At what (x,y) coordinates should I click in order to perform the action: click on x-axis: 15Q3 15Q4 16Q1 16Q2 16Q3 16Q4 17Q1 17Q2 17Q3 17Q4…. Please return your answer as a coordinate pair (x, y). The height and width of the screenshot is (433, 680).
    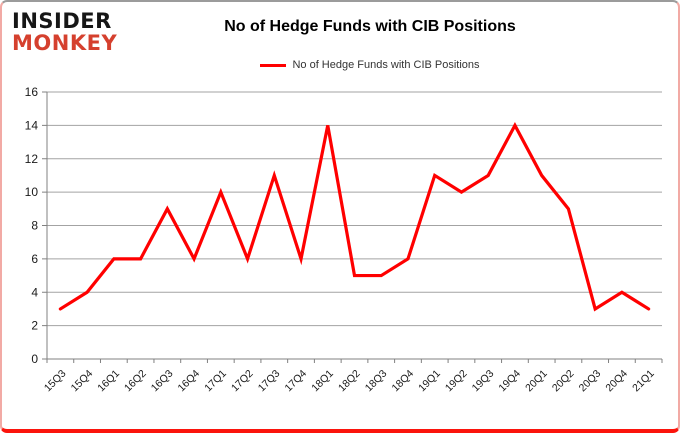
    Looking at the image, I should click on (352, 376).